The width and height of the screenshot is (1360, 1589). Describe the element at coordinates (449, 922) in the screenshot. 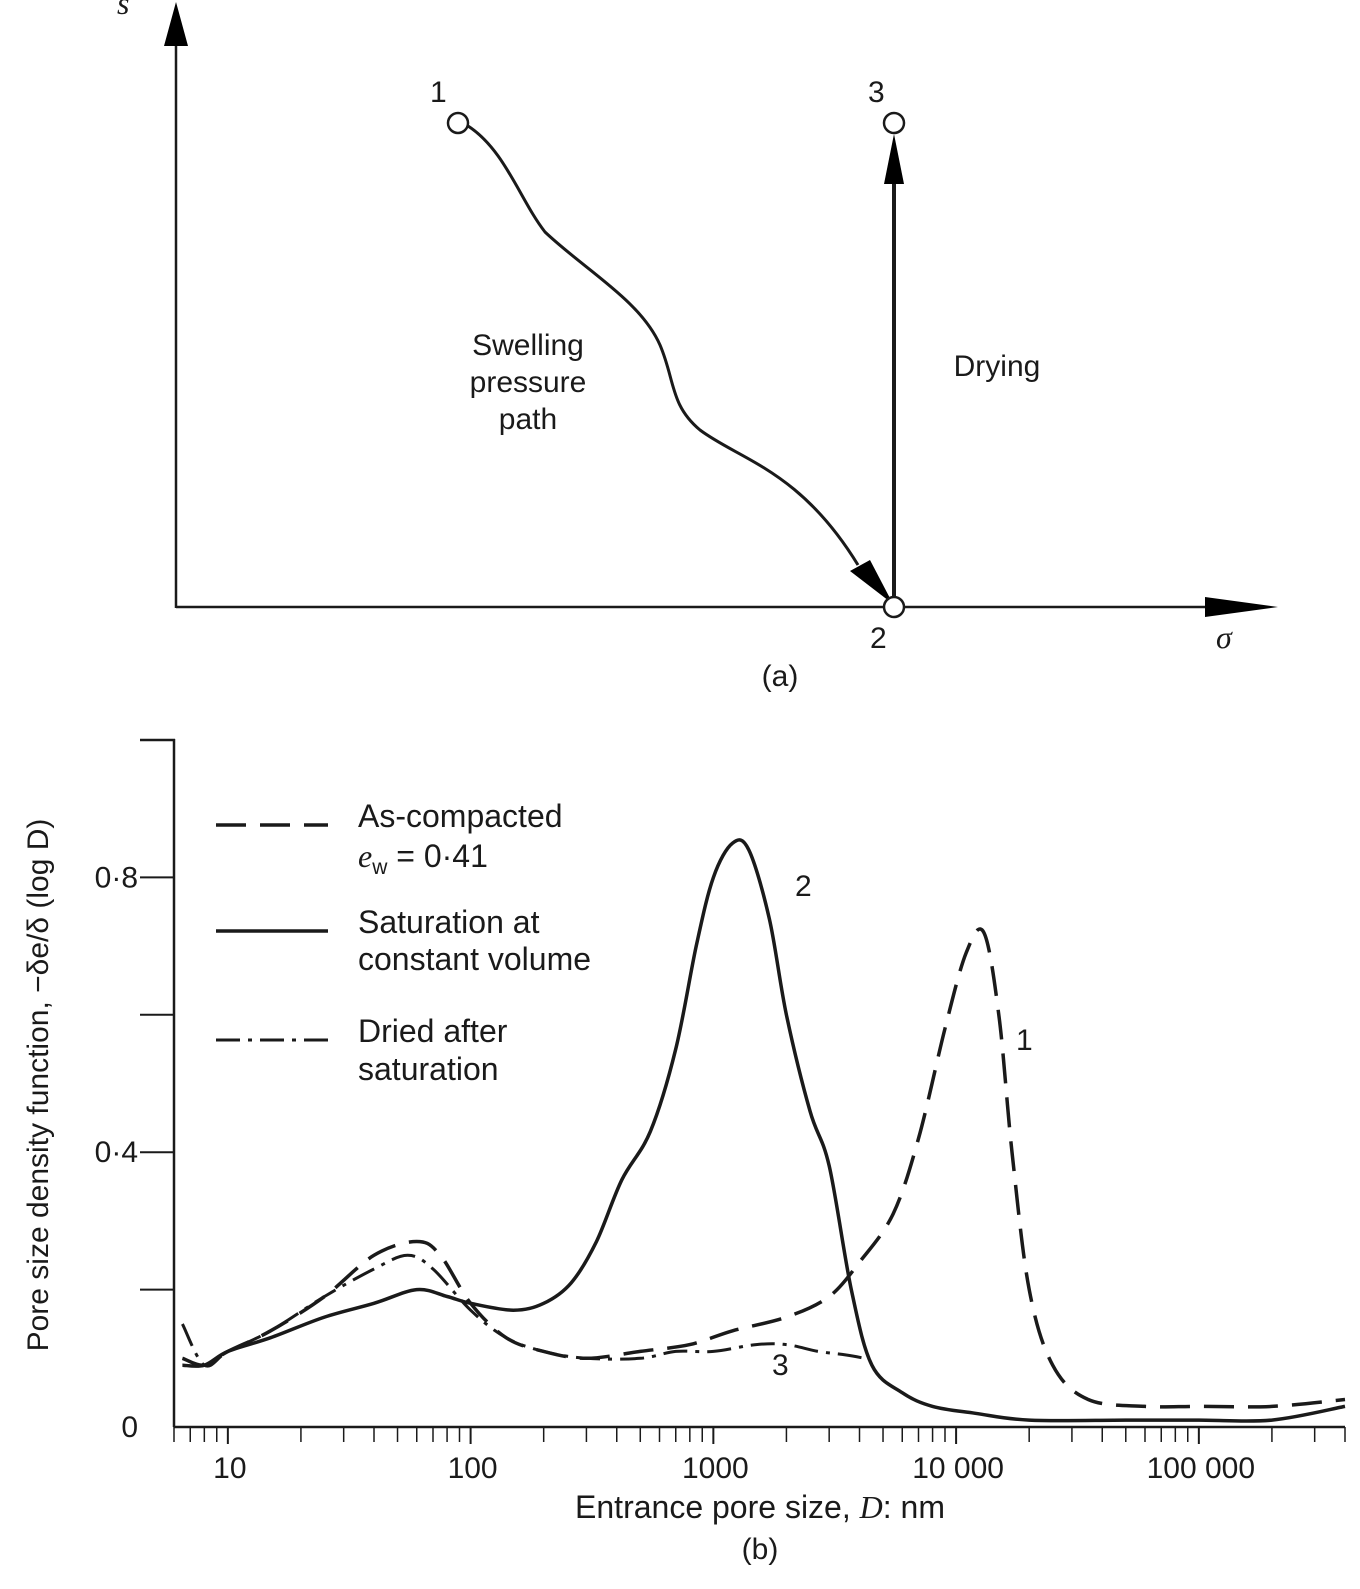

I see `legend-label-saturation-line-1: Saturation at` at that location.